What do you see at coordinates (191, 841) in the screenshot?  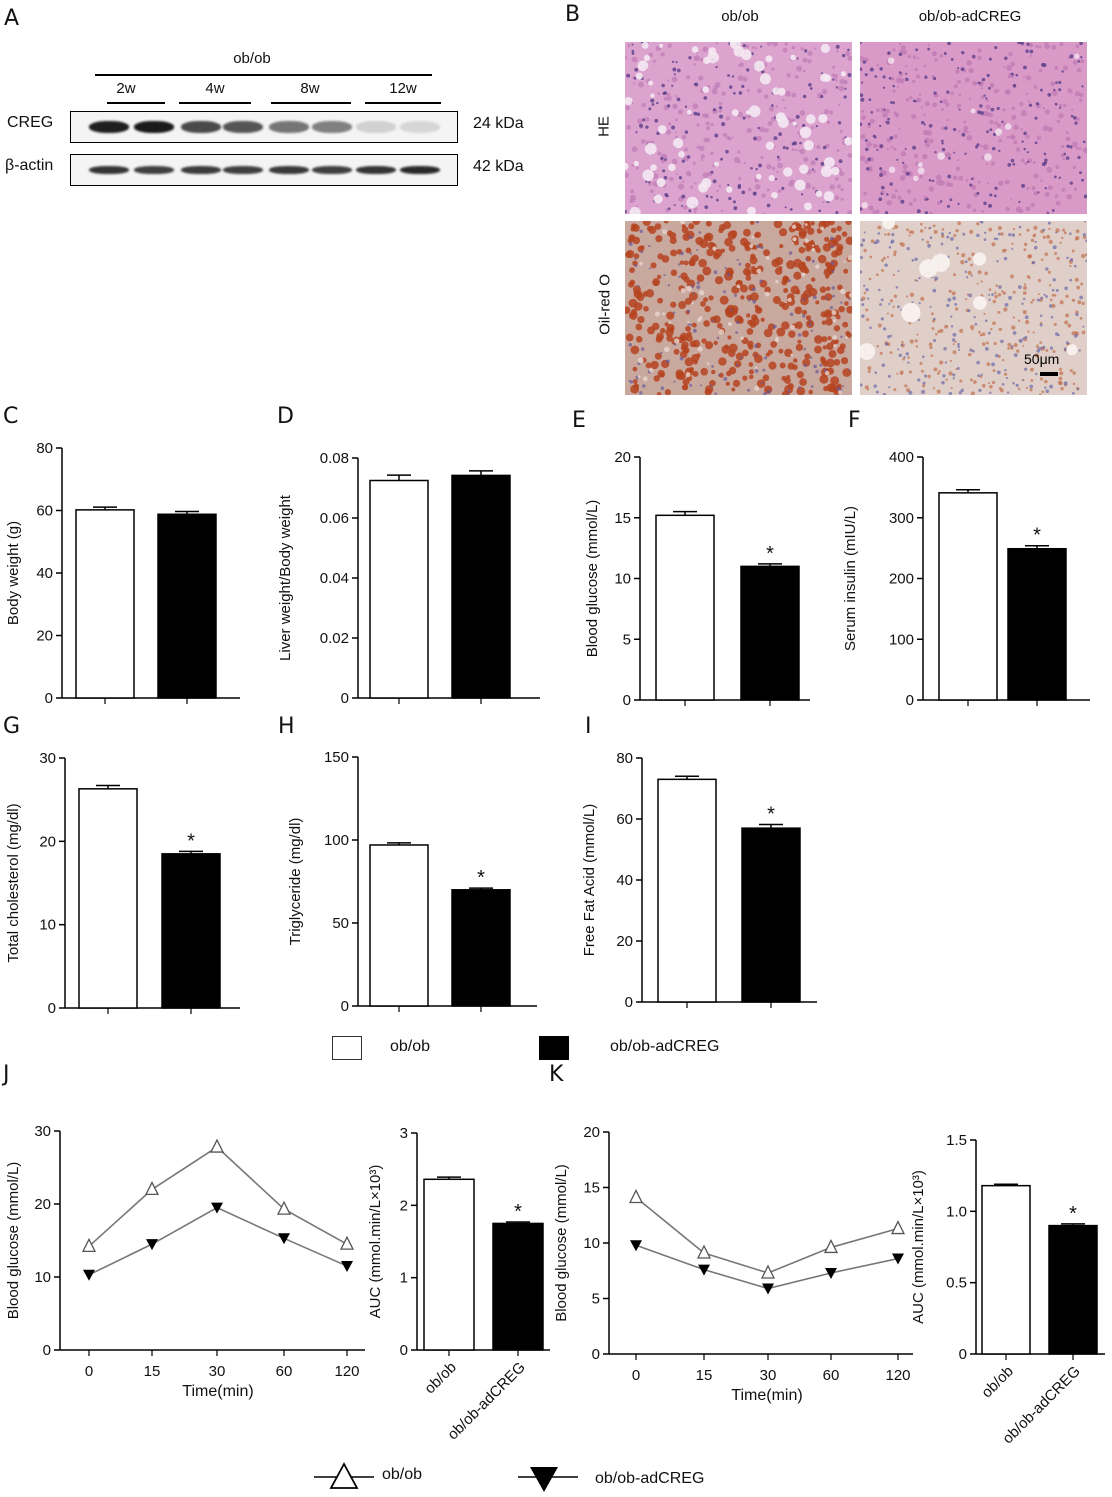 I see `significance-marker: *` at bounding box center [191, 841].